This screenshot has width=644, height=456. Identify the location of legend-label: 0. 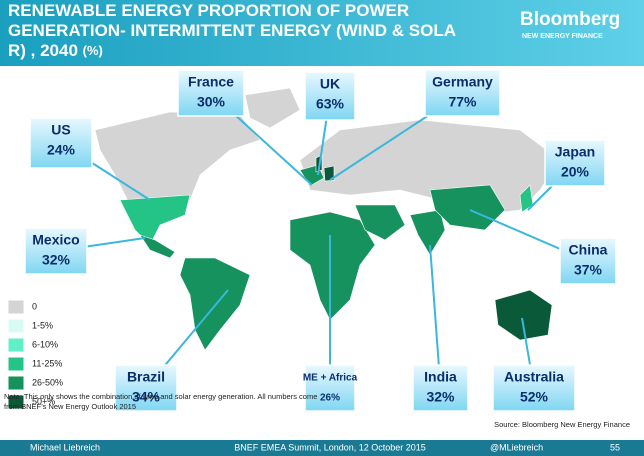
(34, 306).